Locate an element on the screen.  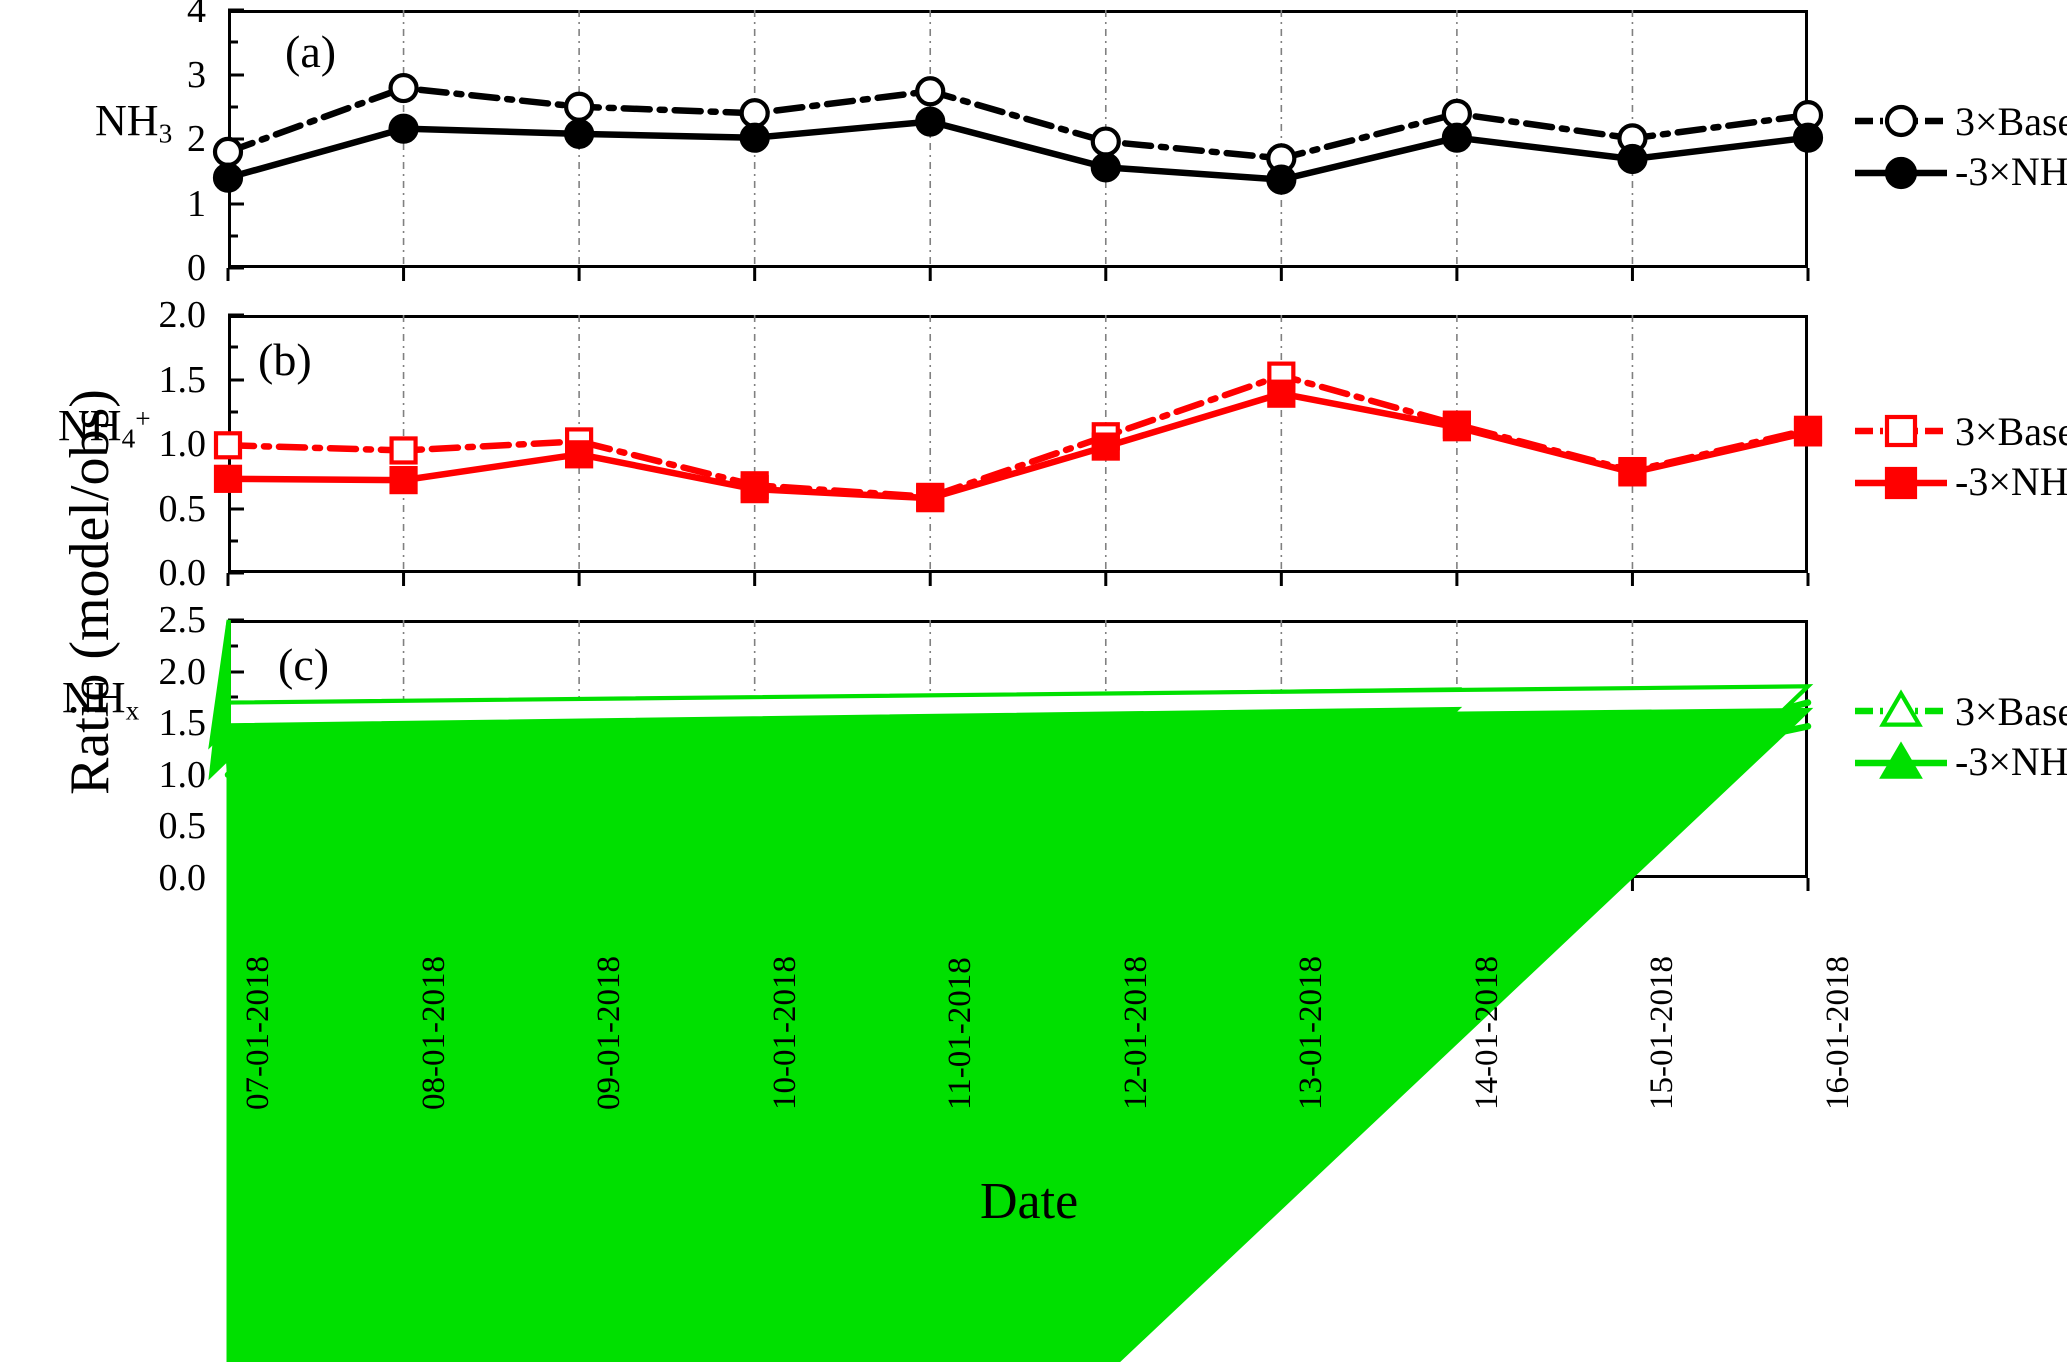
filled-triangle-icon is located at coordinates (1901, 762).